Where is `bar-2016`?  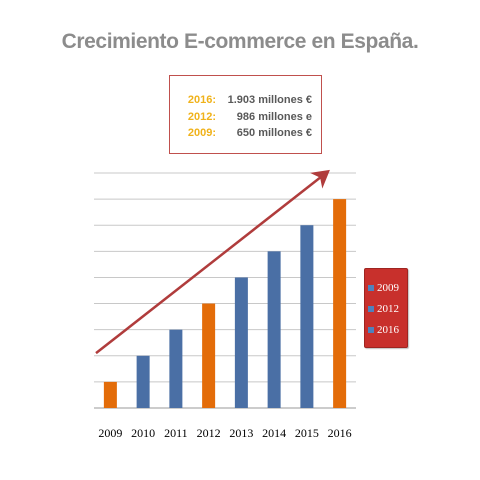
bar-2016 is located at coordinates (340, 303).